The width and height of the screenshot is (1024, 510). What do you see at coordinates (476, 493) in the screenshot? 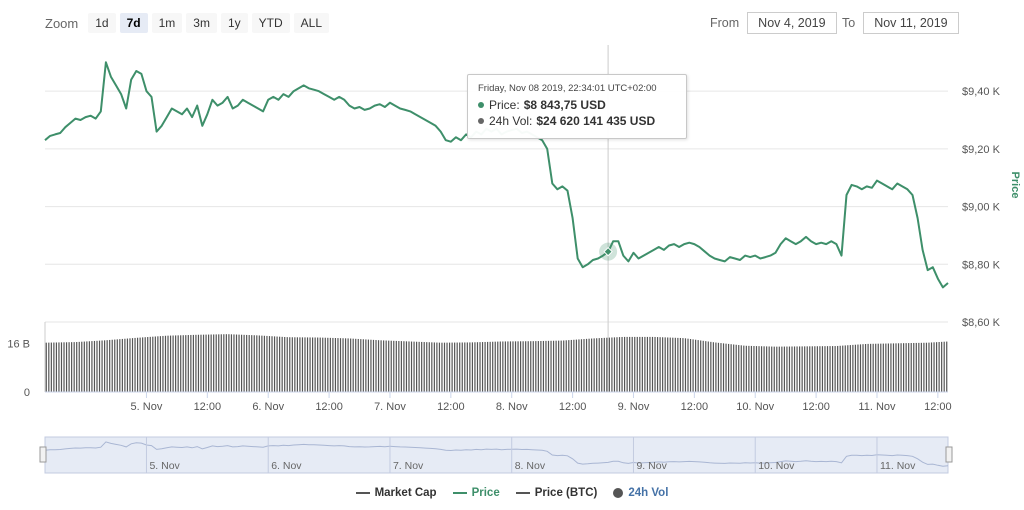
I see `legend-item-price: Price` at bounding box center [476, 493].